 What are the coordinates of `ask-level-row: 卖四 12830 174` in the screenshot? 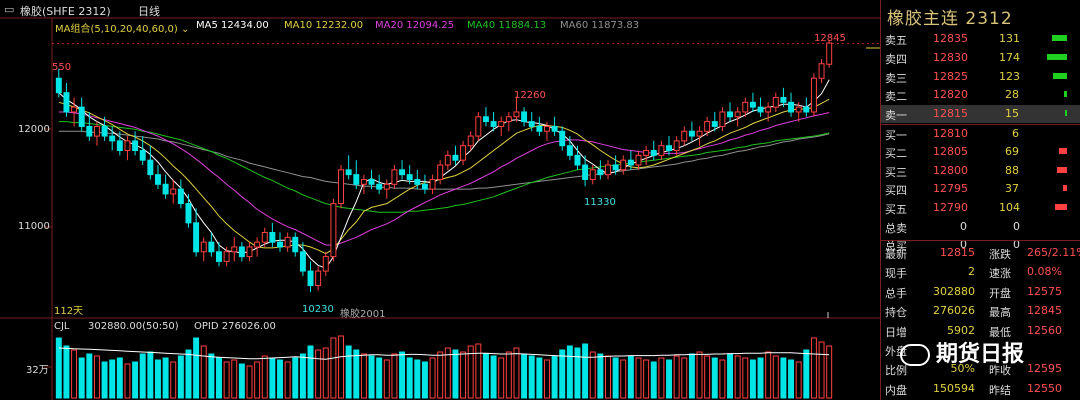 It's located at (980, 58).